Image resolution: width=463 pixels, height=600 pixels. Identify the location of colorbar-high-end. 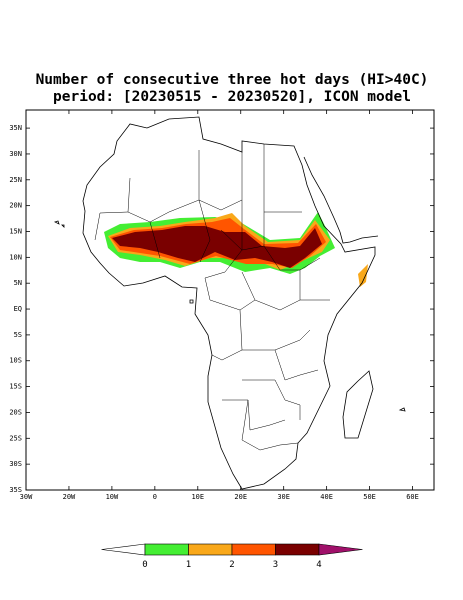
(340, 549).